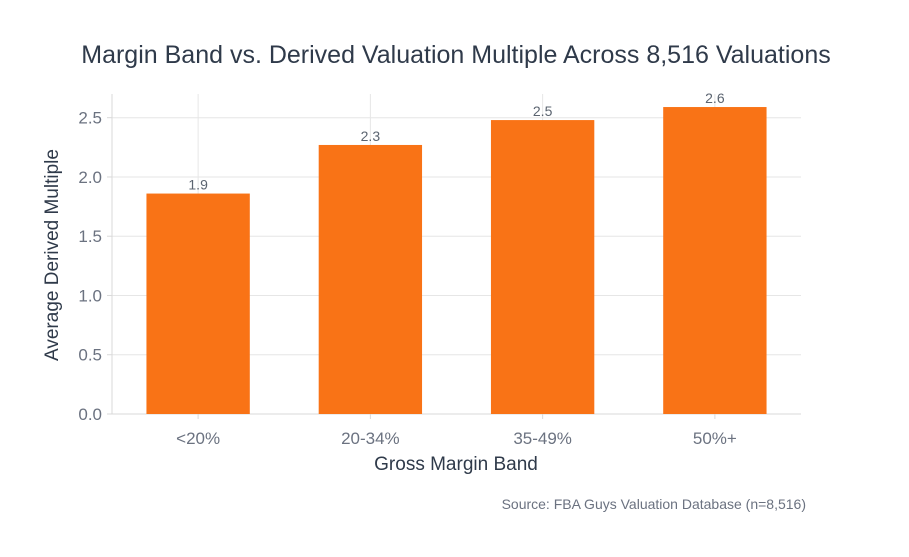  What do you see at coordinates (90, 236) in the screenshot?
I see `y-tick-label: 1.5` at bounding box center [90, 236].